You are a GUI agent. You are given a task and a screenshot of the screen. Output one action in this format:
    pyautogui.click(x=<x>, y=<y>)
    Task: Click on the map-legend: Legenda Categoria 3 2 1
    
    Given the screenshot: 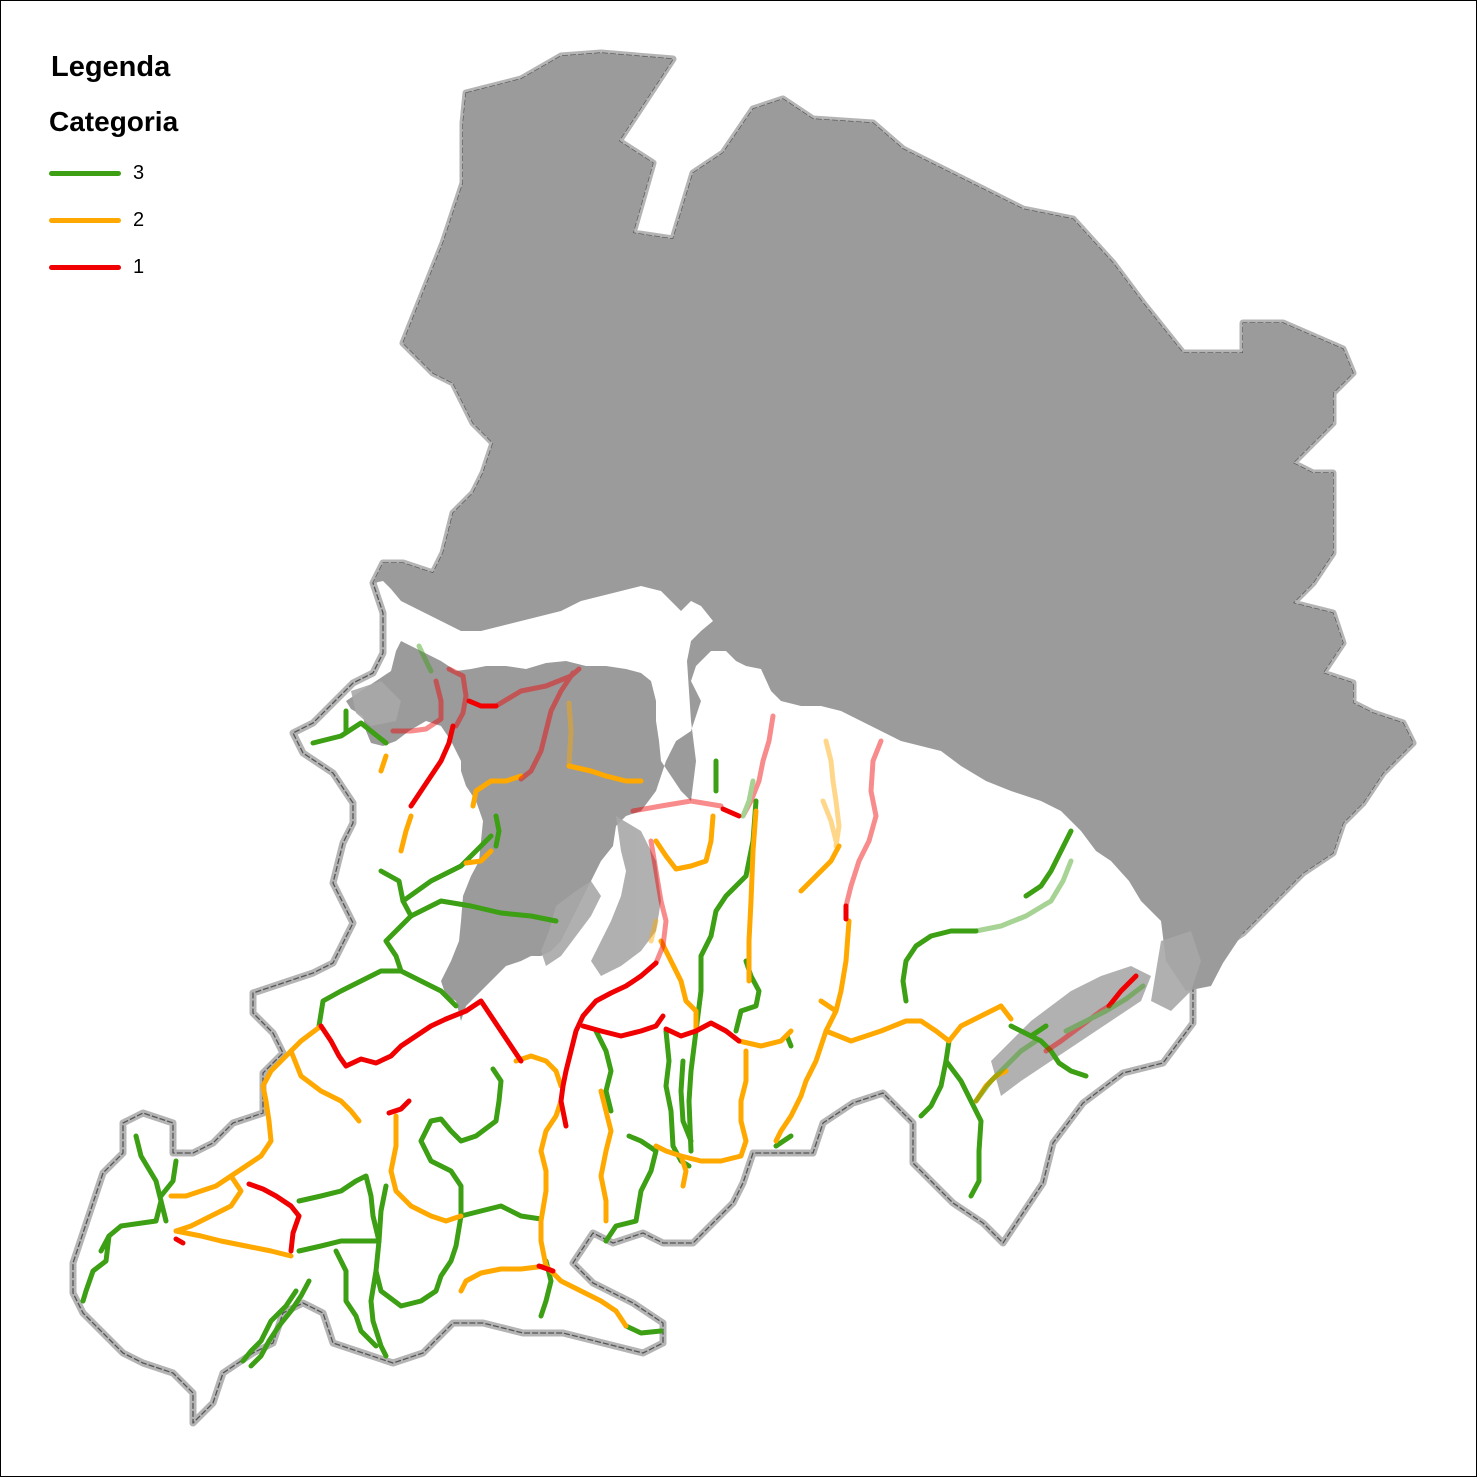 What is the action you would take?
    pyautogui.click(x=113, y=171)
    